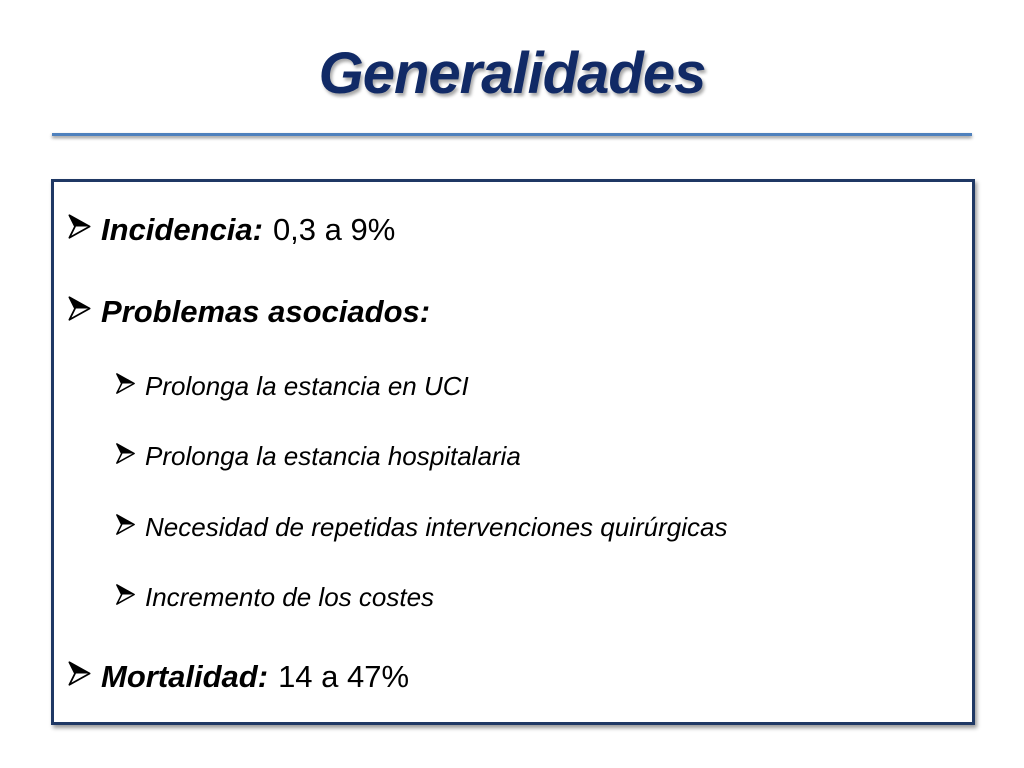 The width and height of the screenshot is (1024, 768). I want to click on sub-item-text: Prolonga la estancia hospitalaria, so click(333, 455).